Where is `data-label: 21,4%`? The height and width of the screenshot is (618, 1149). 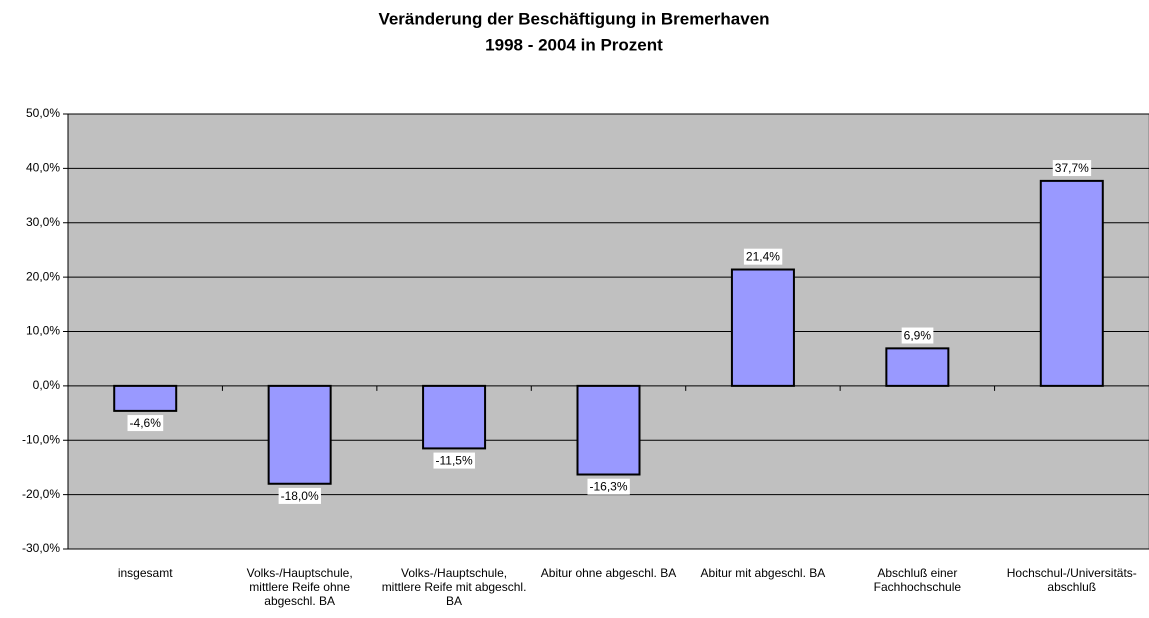
data-label: 21,4% is located at coordinates (763, 257).